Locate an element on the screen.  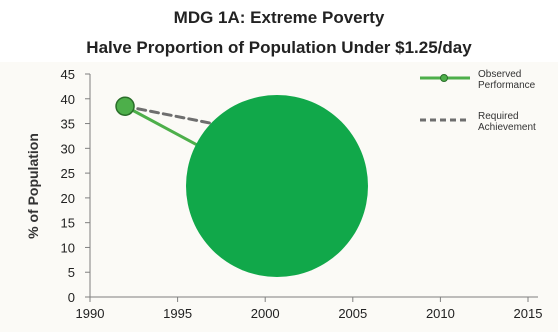
chart-title: MDG 1A: Extreme Poverty is located at coordinates (279, 17).